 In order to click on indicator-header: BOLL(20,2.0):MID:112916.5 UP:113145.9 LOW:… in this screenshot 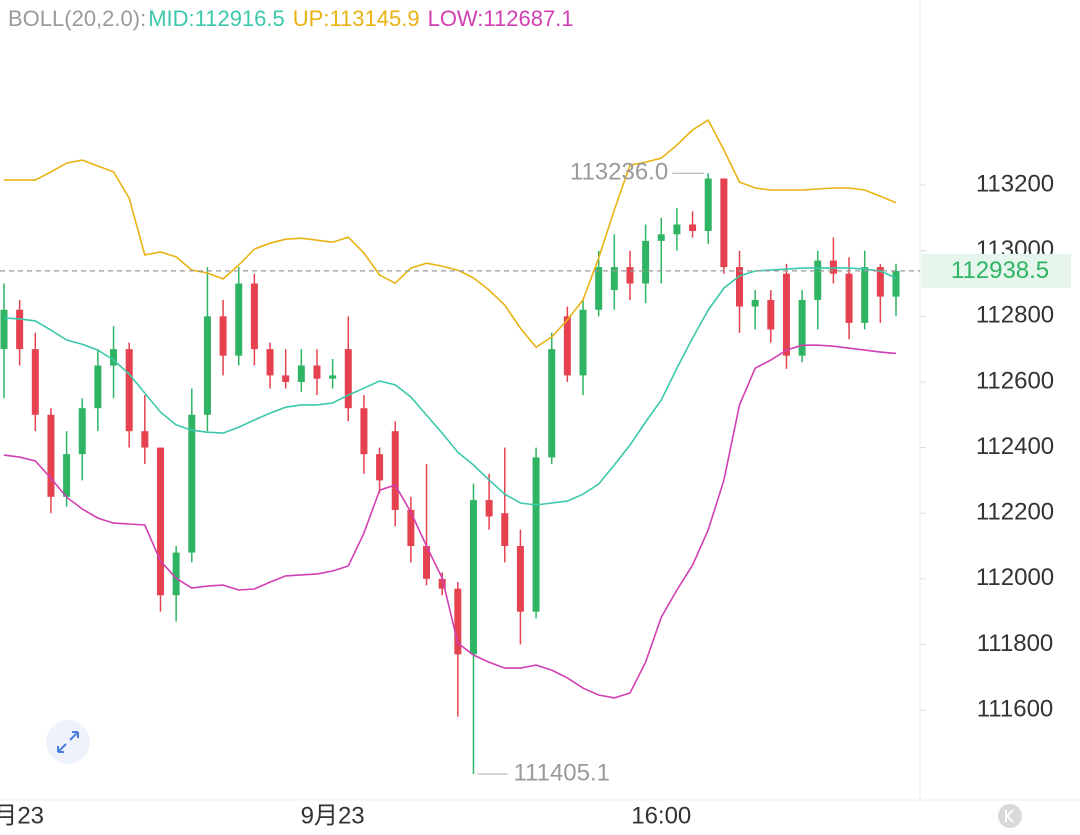, I will do `click(291, 18)`.